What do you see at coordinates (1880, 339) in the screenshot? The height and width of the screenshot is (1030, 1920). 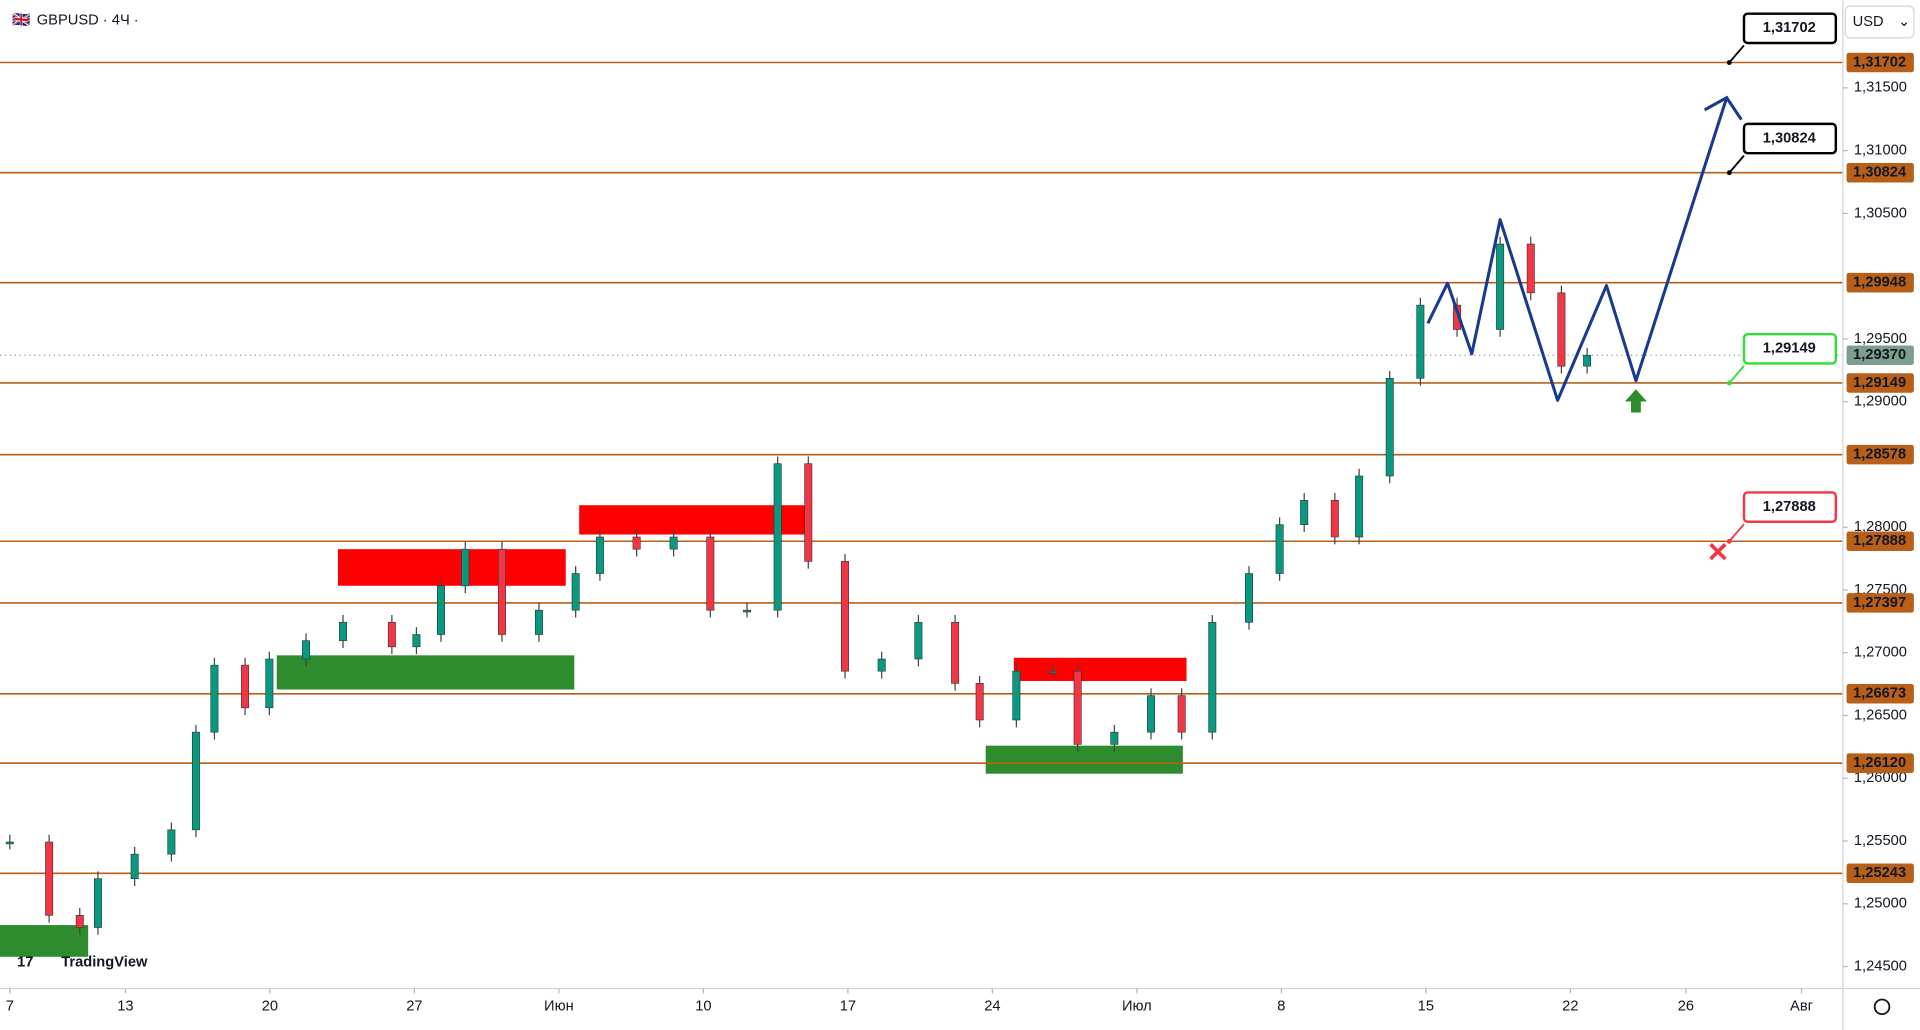 I see `y-tick-label: 1,29500` at bounding box center [1880, 339].